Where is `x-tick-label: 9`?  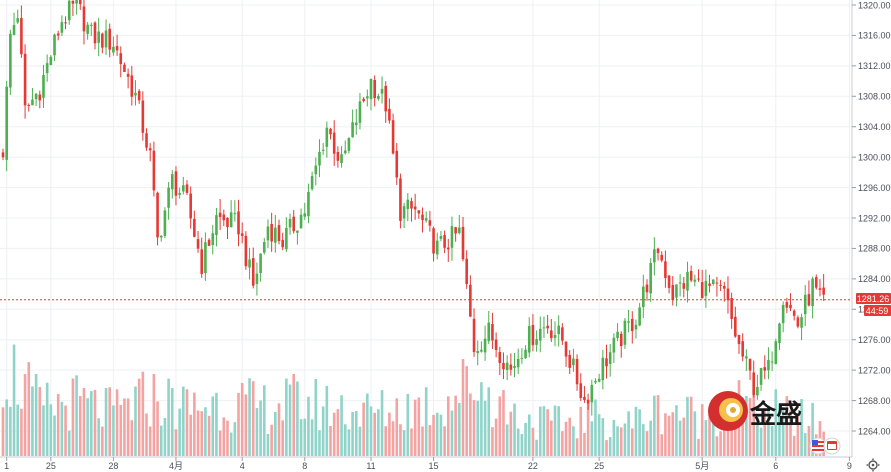 x-tick-label: 9 is located at coordinates (849, 466).